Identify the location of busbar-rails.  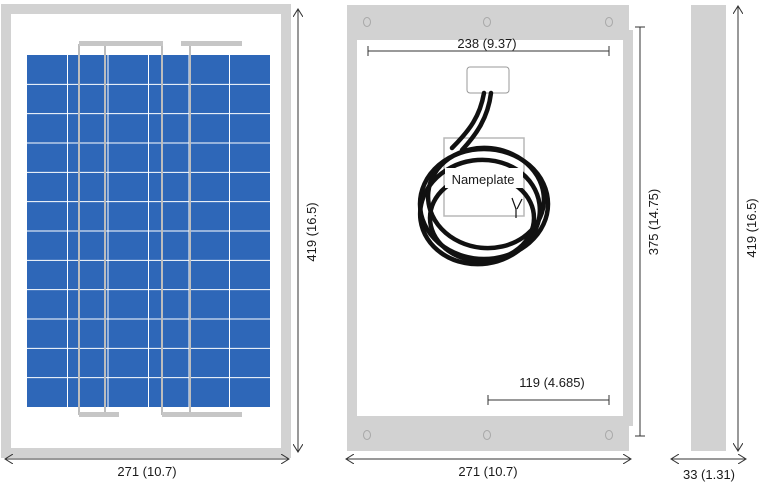
(134, 229).